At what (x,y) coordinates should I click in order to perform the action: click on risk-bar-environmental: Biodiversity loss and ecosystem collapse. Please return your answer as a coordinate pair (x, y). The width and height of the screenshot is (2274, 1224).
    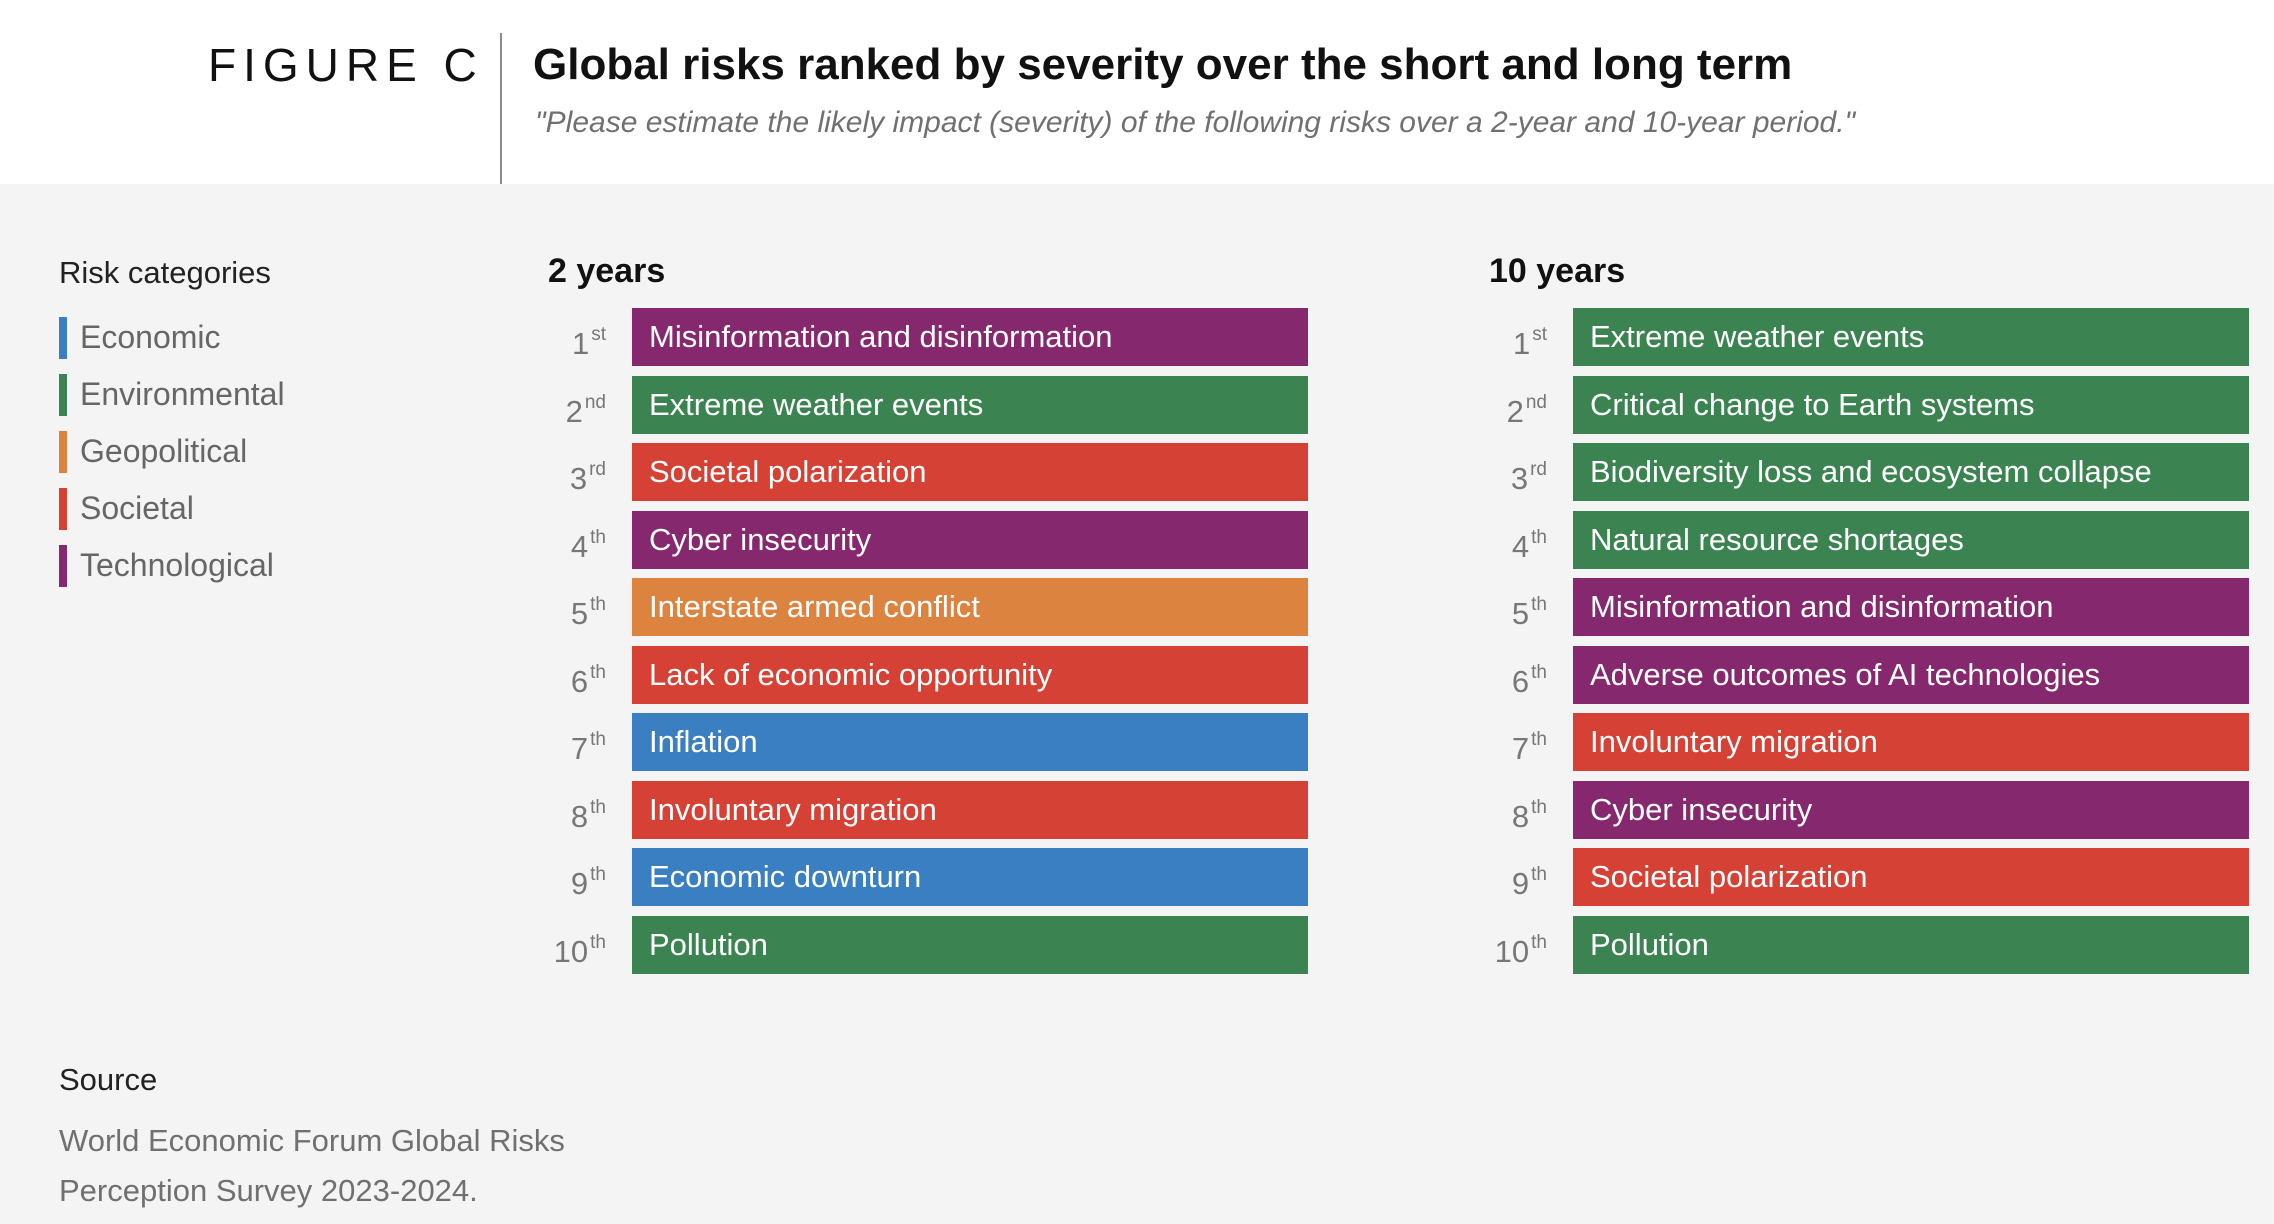
    Looking at the image, I should click on (1911, 472).